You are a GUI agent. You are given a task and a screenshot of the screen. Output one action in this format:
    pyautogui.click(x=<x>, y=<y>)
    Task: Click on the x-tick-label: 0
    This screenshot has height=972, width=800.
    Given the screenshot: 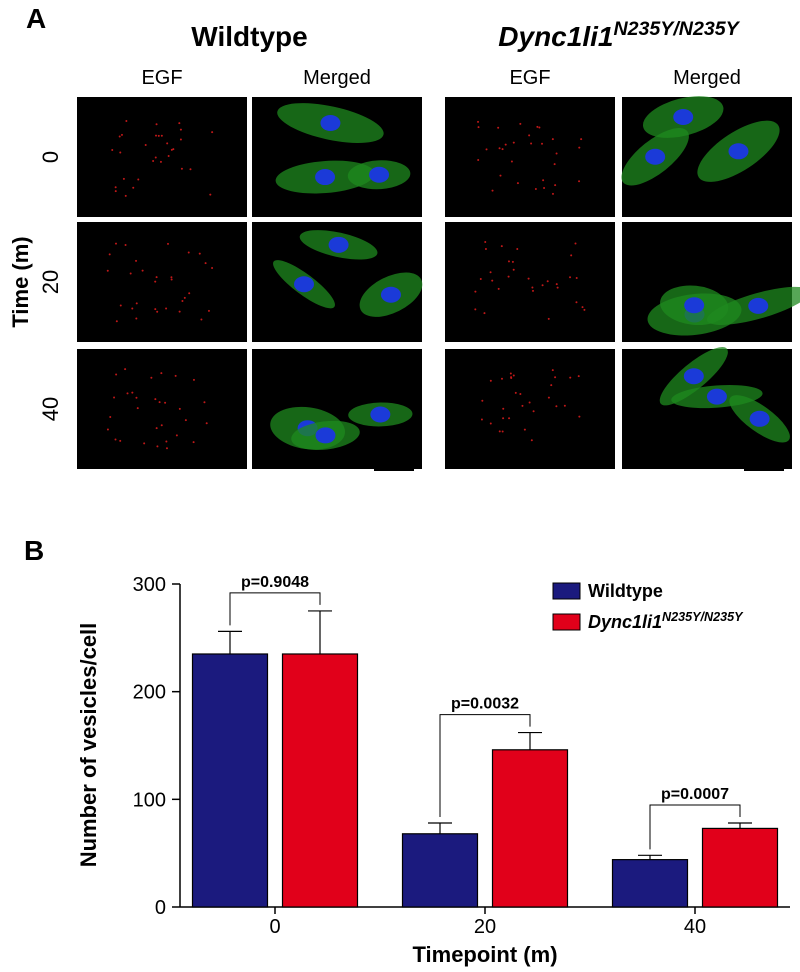 What is the action you would take?
    pyautogui.click(x=274, y=927)
    